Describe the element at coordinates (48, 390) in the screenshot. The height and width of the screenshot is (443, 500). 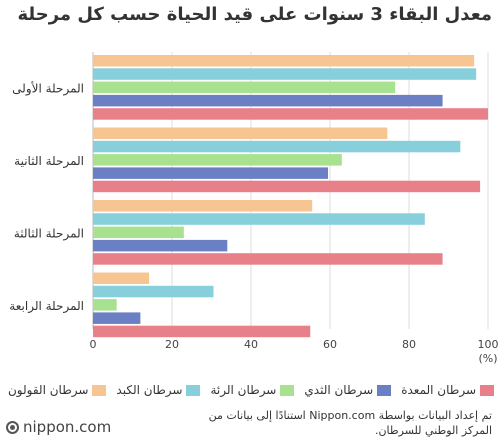
I see `legend-label: سرطان القولون` at that location.